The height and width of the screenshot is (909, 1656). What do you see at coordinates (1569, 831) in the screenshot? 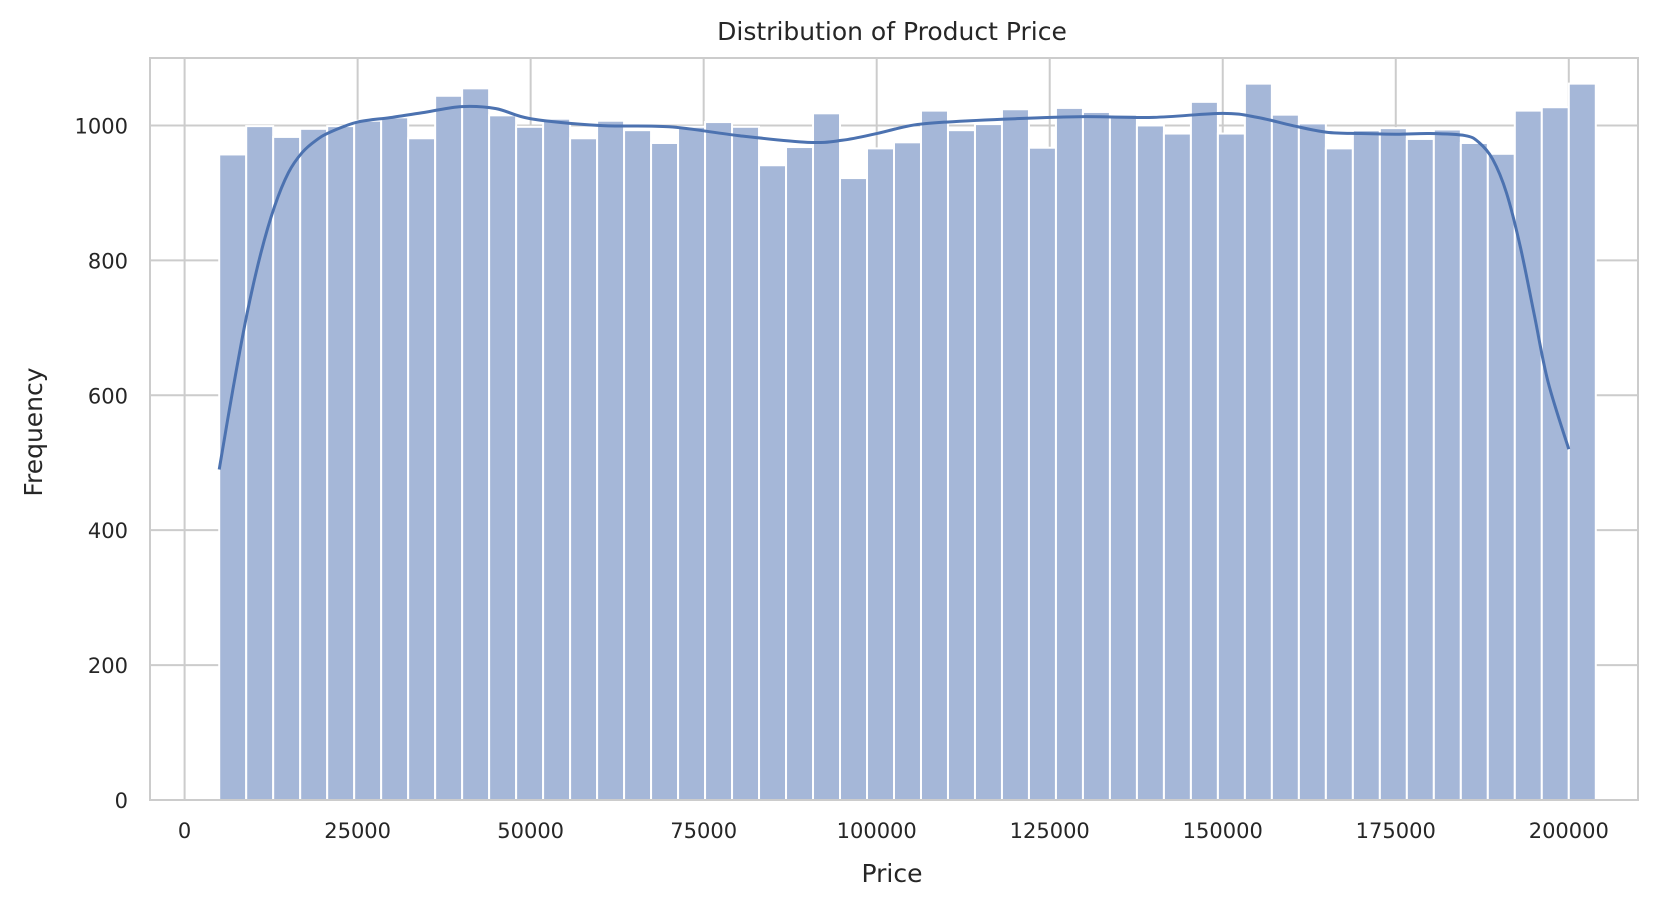
I see `x-tick-label: 200000` at bounding box center [1569, 831].